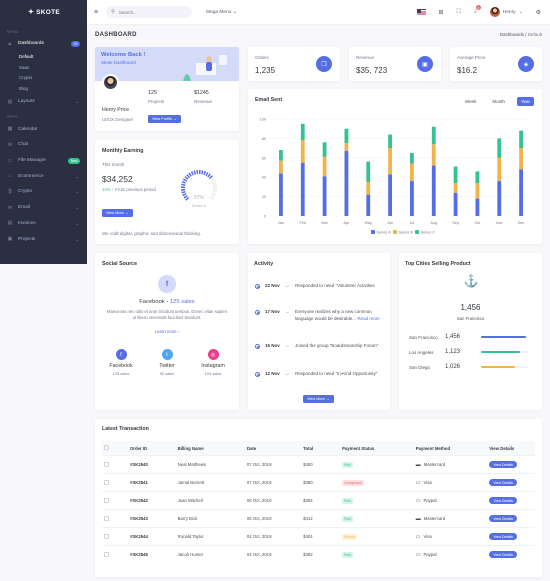 The image size is (550, 581). What do you see at coordinates (302, 151) in the screenshot?
I see `bar-series-b-feb` at bounding box center [302, 151].